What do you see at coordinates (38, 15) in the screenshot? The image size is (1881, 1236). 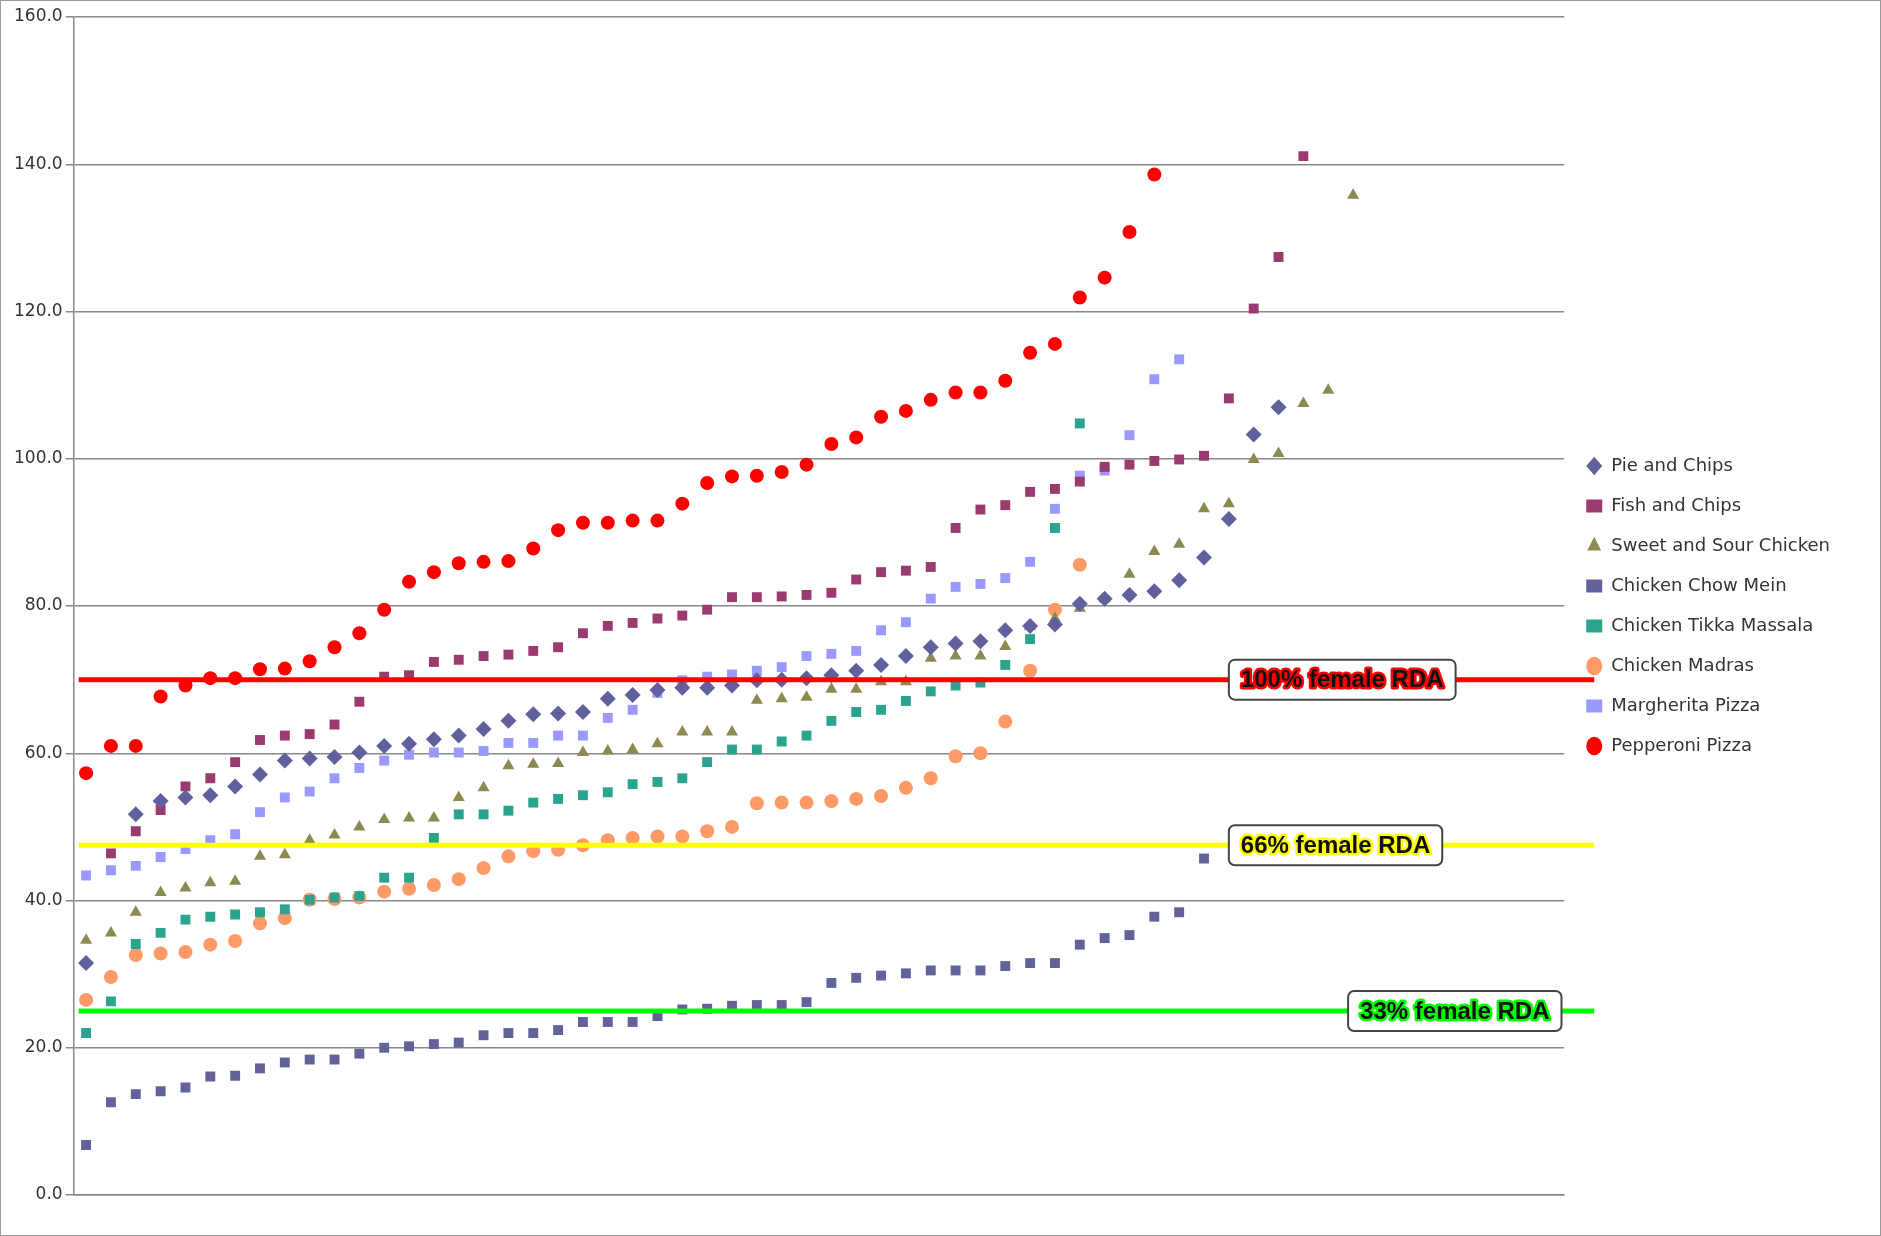 I see `y-tick-label: 160.0` at bounding box center [38, 15].